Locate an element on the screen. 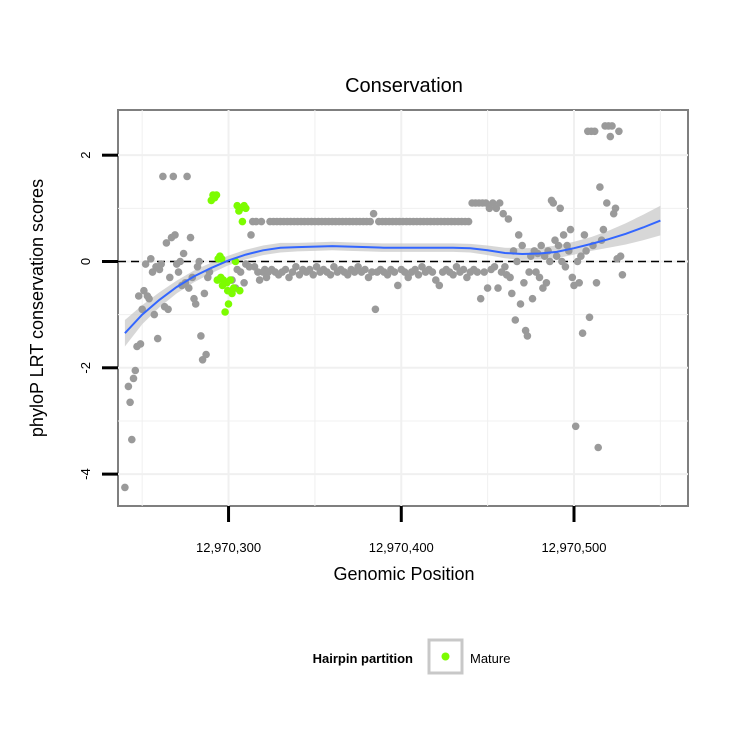  legend-key-box is located at coordinates (445, 656).